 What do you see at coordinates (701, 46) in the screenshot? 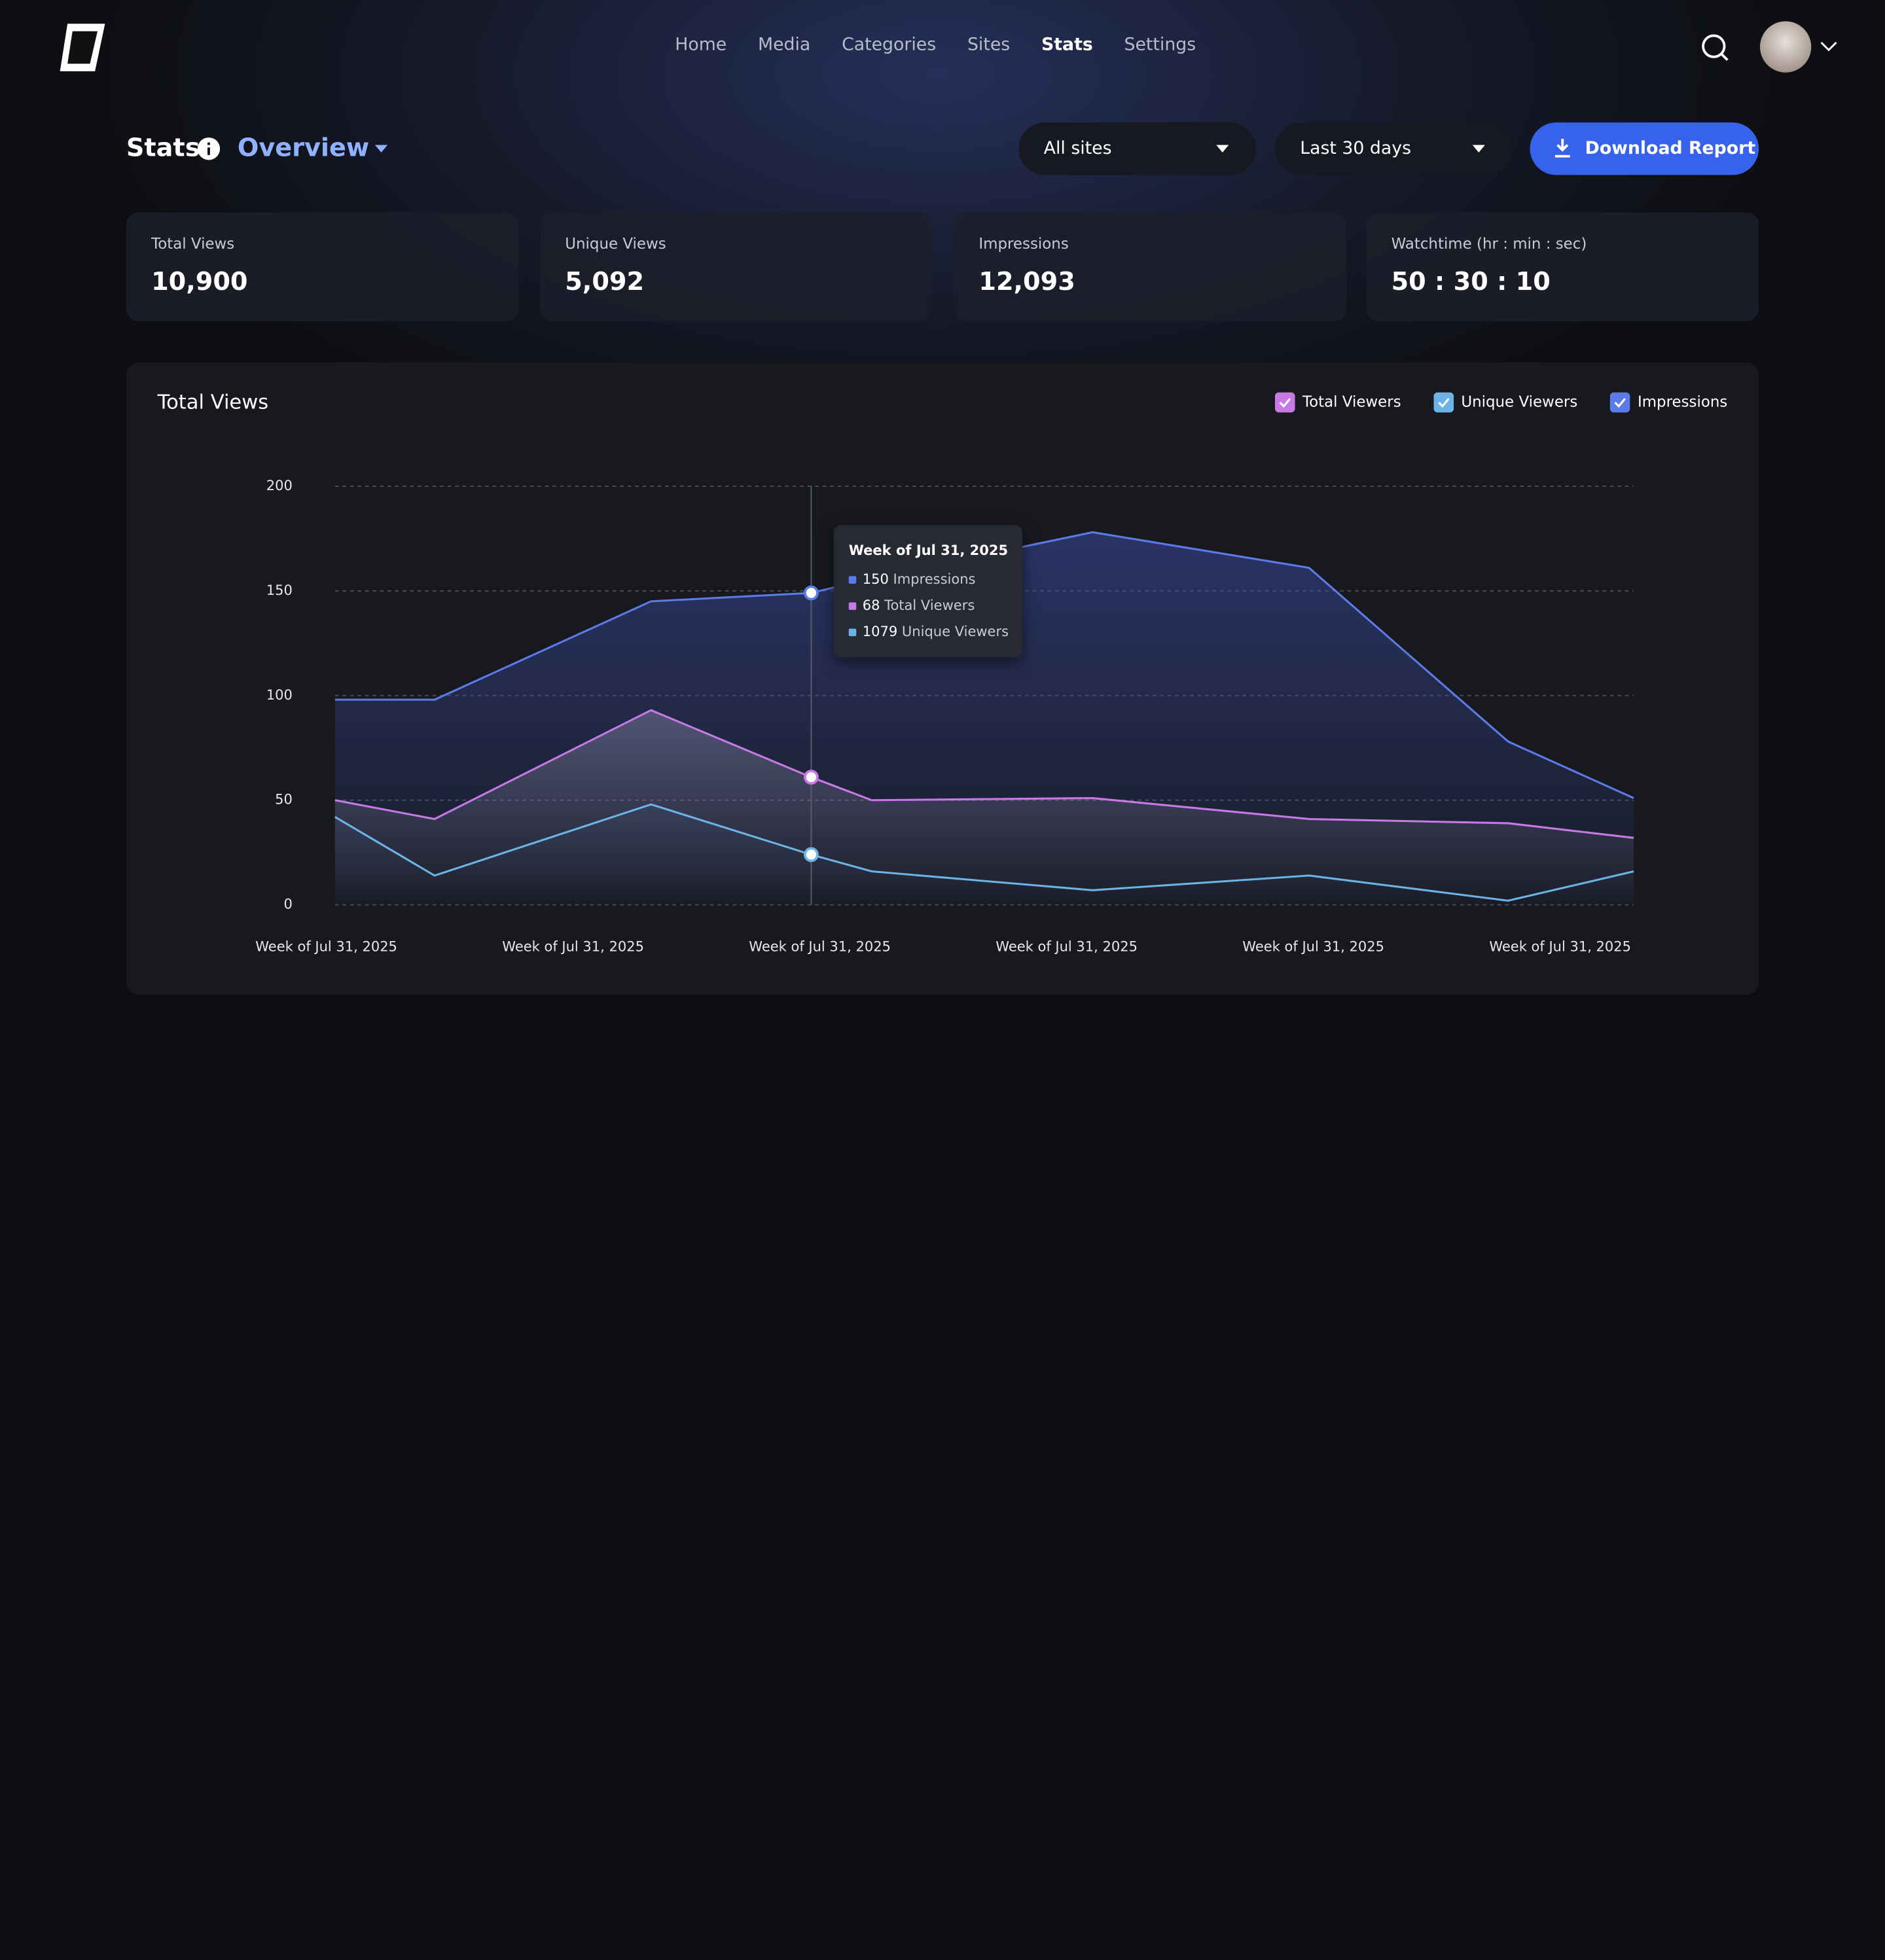
I see `nav-item: Home` at bounding box center [701, 46].